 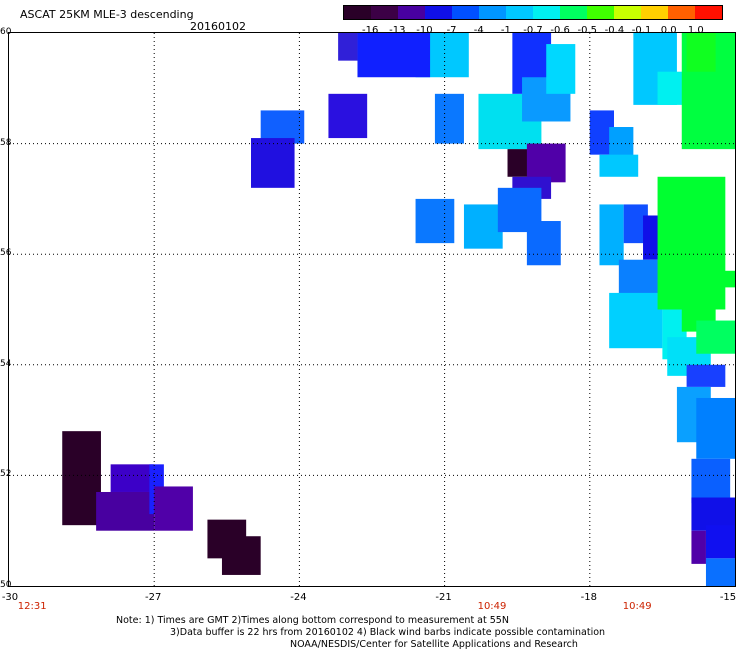 I want to click on swath-time-label: 12:31, so click(x=32, y=606).